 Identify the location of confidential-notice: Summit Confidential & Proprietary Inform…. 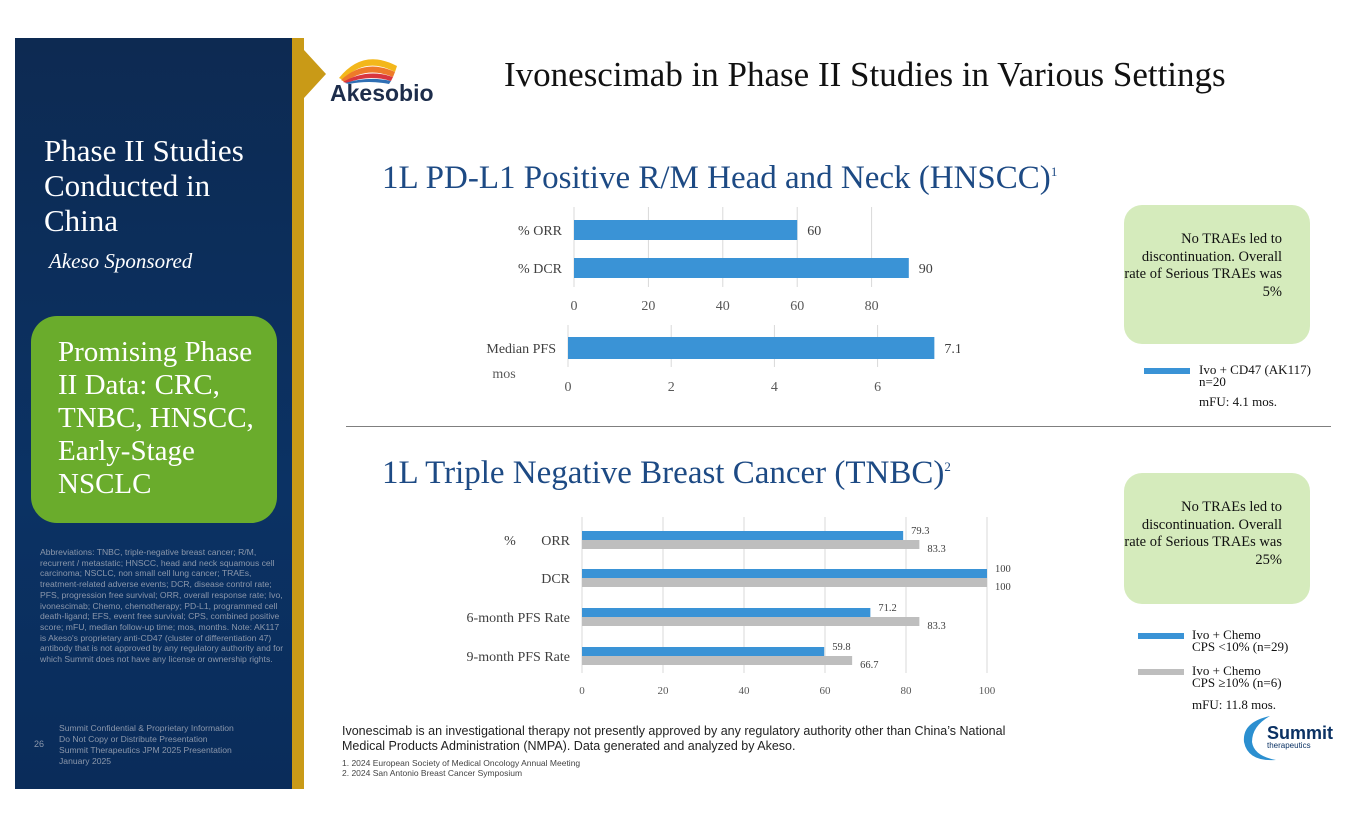
(174, 745).